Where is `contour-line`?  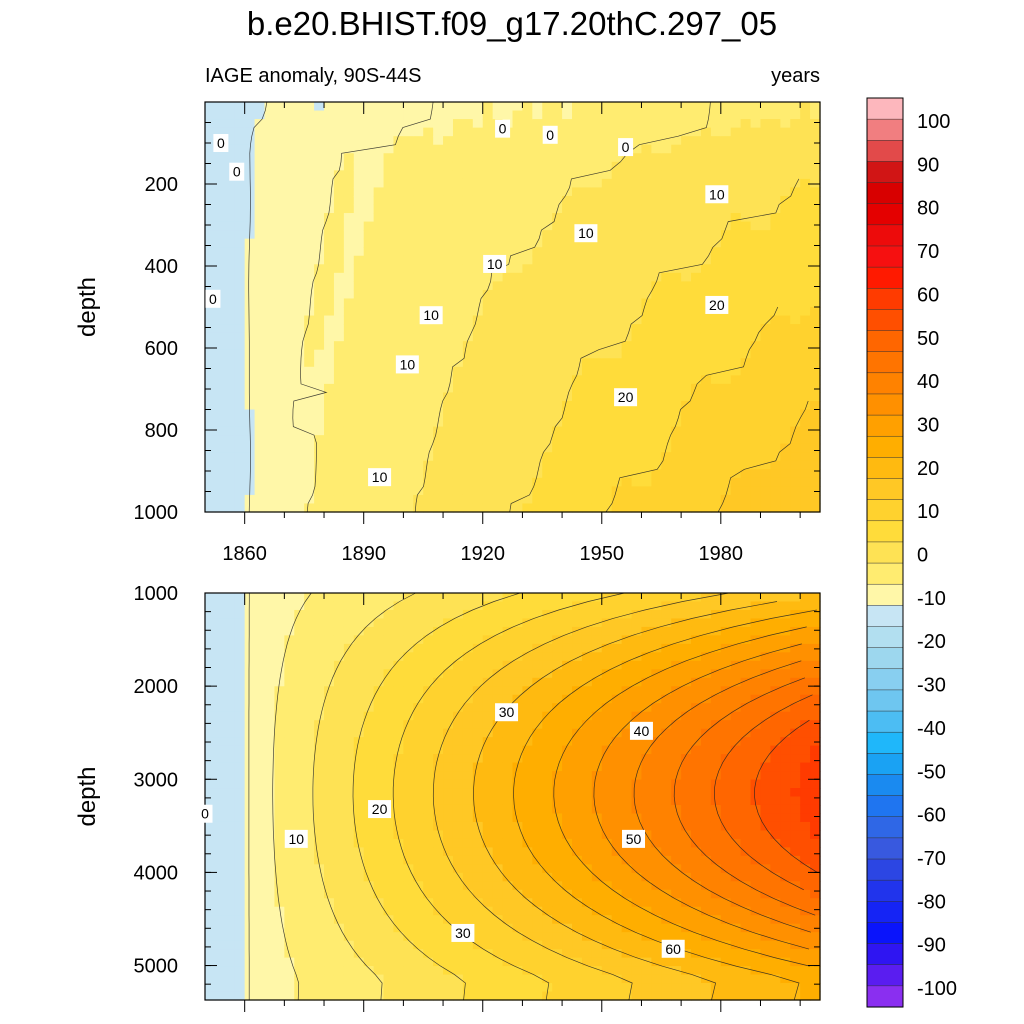
contour-line is located at coordinates (763, 456).